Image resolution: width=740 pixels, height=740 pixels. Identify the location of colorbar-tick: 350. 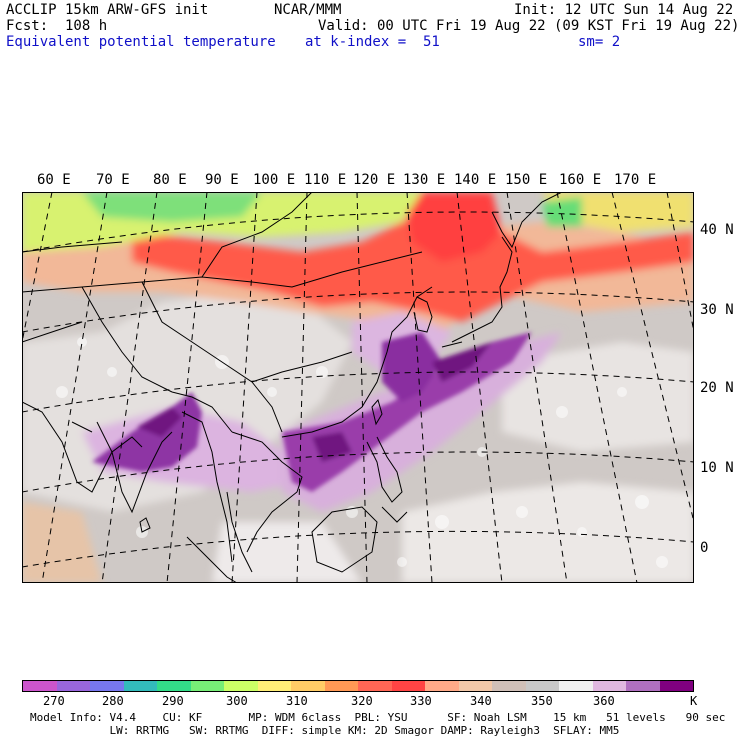
(542, 701).